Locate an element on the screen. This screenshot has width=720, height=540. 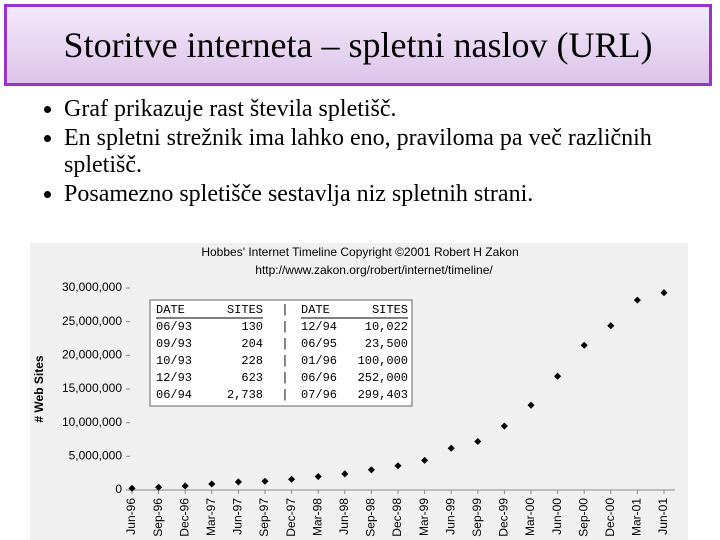
x-tick-label: Jun-96 is located at coordinates (131, 516).